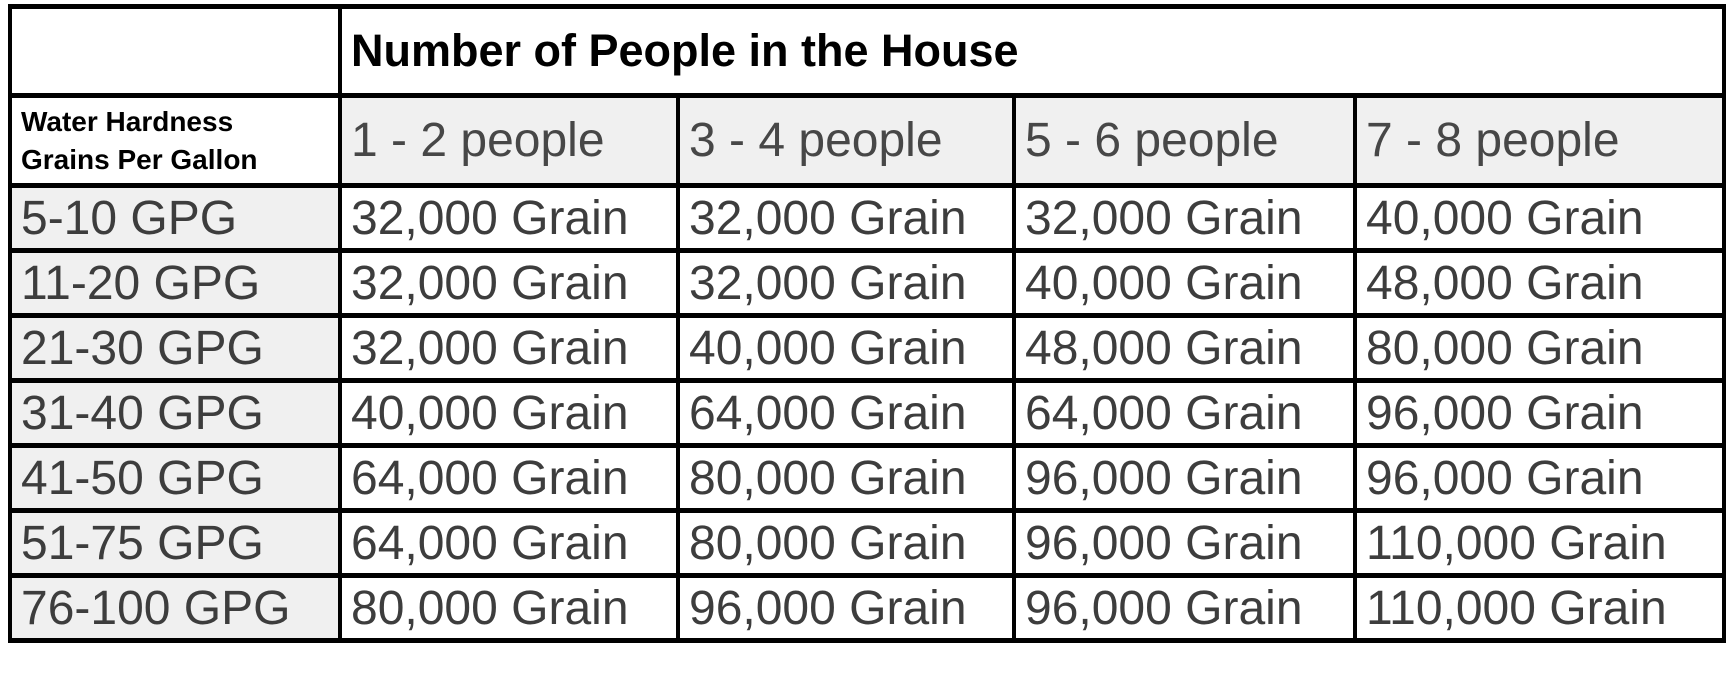 The height and width of the screenshot is (686, 1726). I want to click on row-header: 76-100 GPG, so click(175, 608).